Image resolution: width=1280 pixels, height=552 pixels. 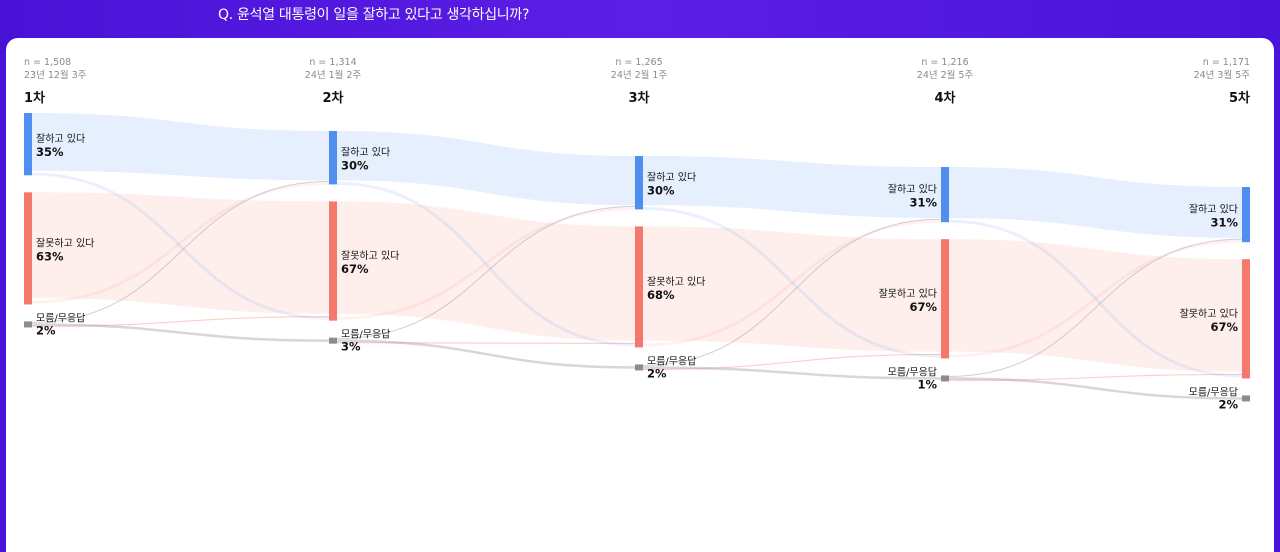 What do you see at coordinates (1226, 62) in the screenshot?
I see `wave-5-sample: n = 1,171` at bounding box center [1226, 62].